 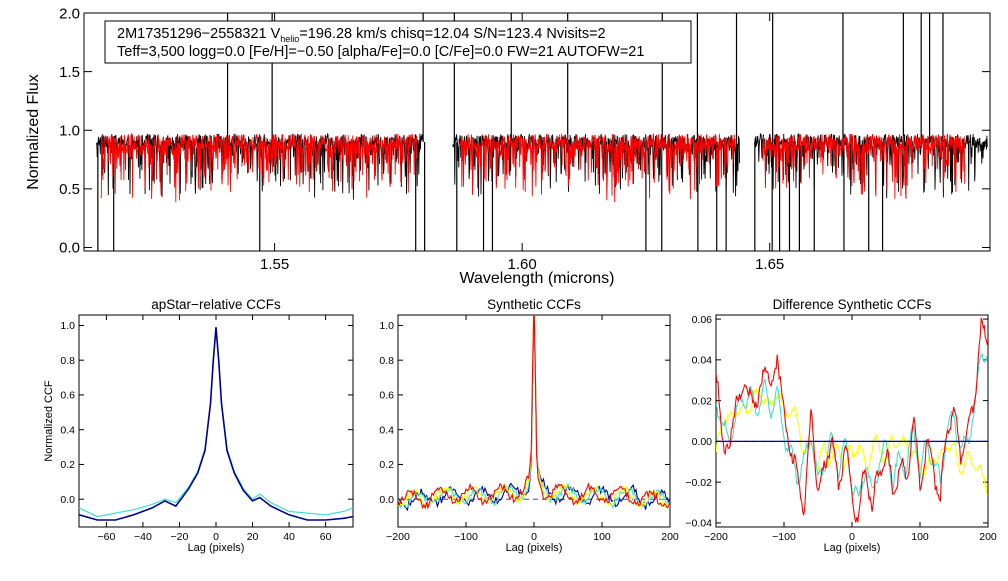 I want to click on ccf-visit-2-line, so click(x=216, y=423).